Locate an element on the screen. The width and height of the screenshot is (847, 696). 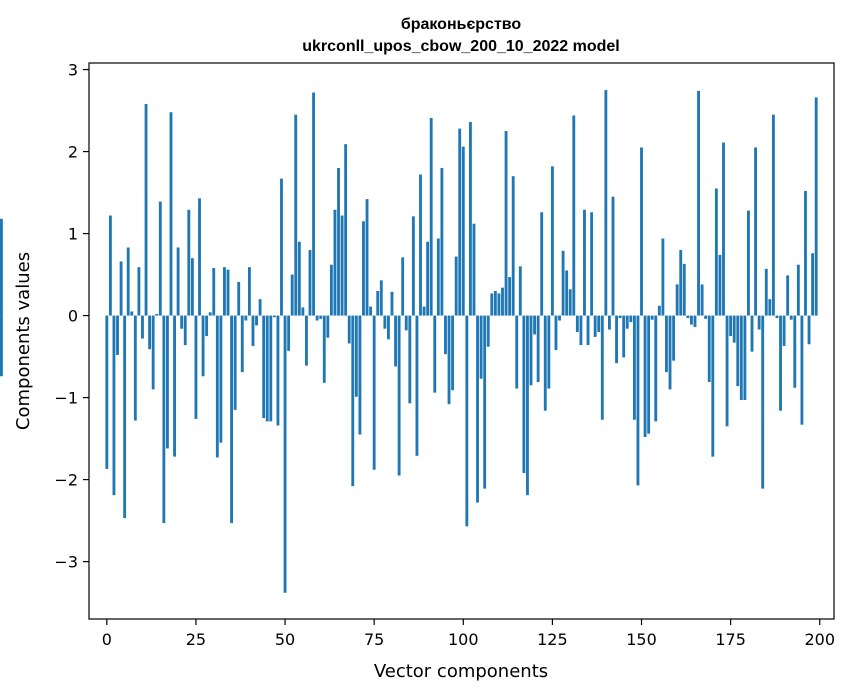
x-tick-label: 25 is located at coordinates (196, 639).